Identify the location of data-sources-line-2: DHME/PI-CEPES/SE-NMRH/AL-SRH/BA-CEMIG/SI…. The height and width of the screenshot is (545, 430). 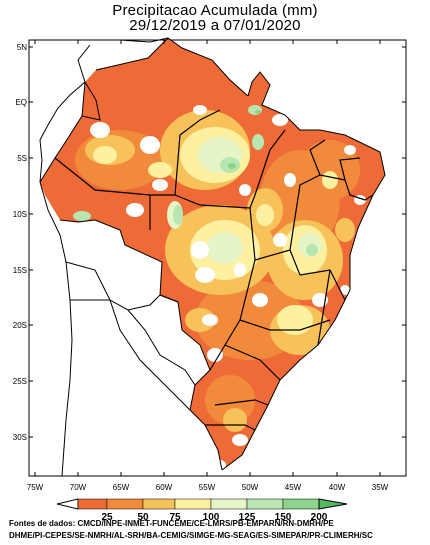
(191, 535).